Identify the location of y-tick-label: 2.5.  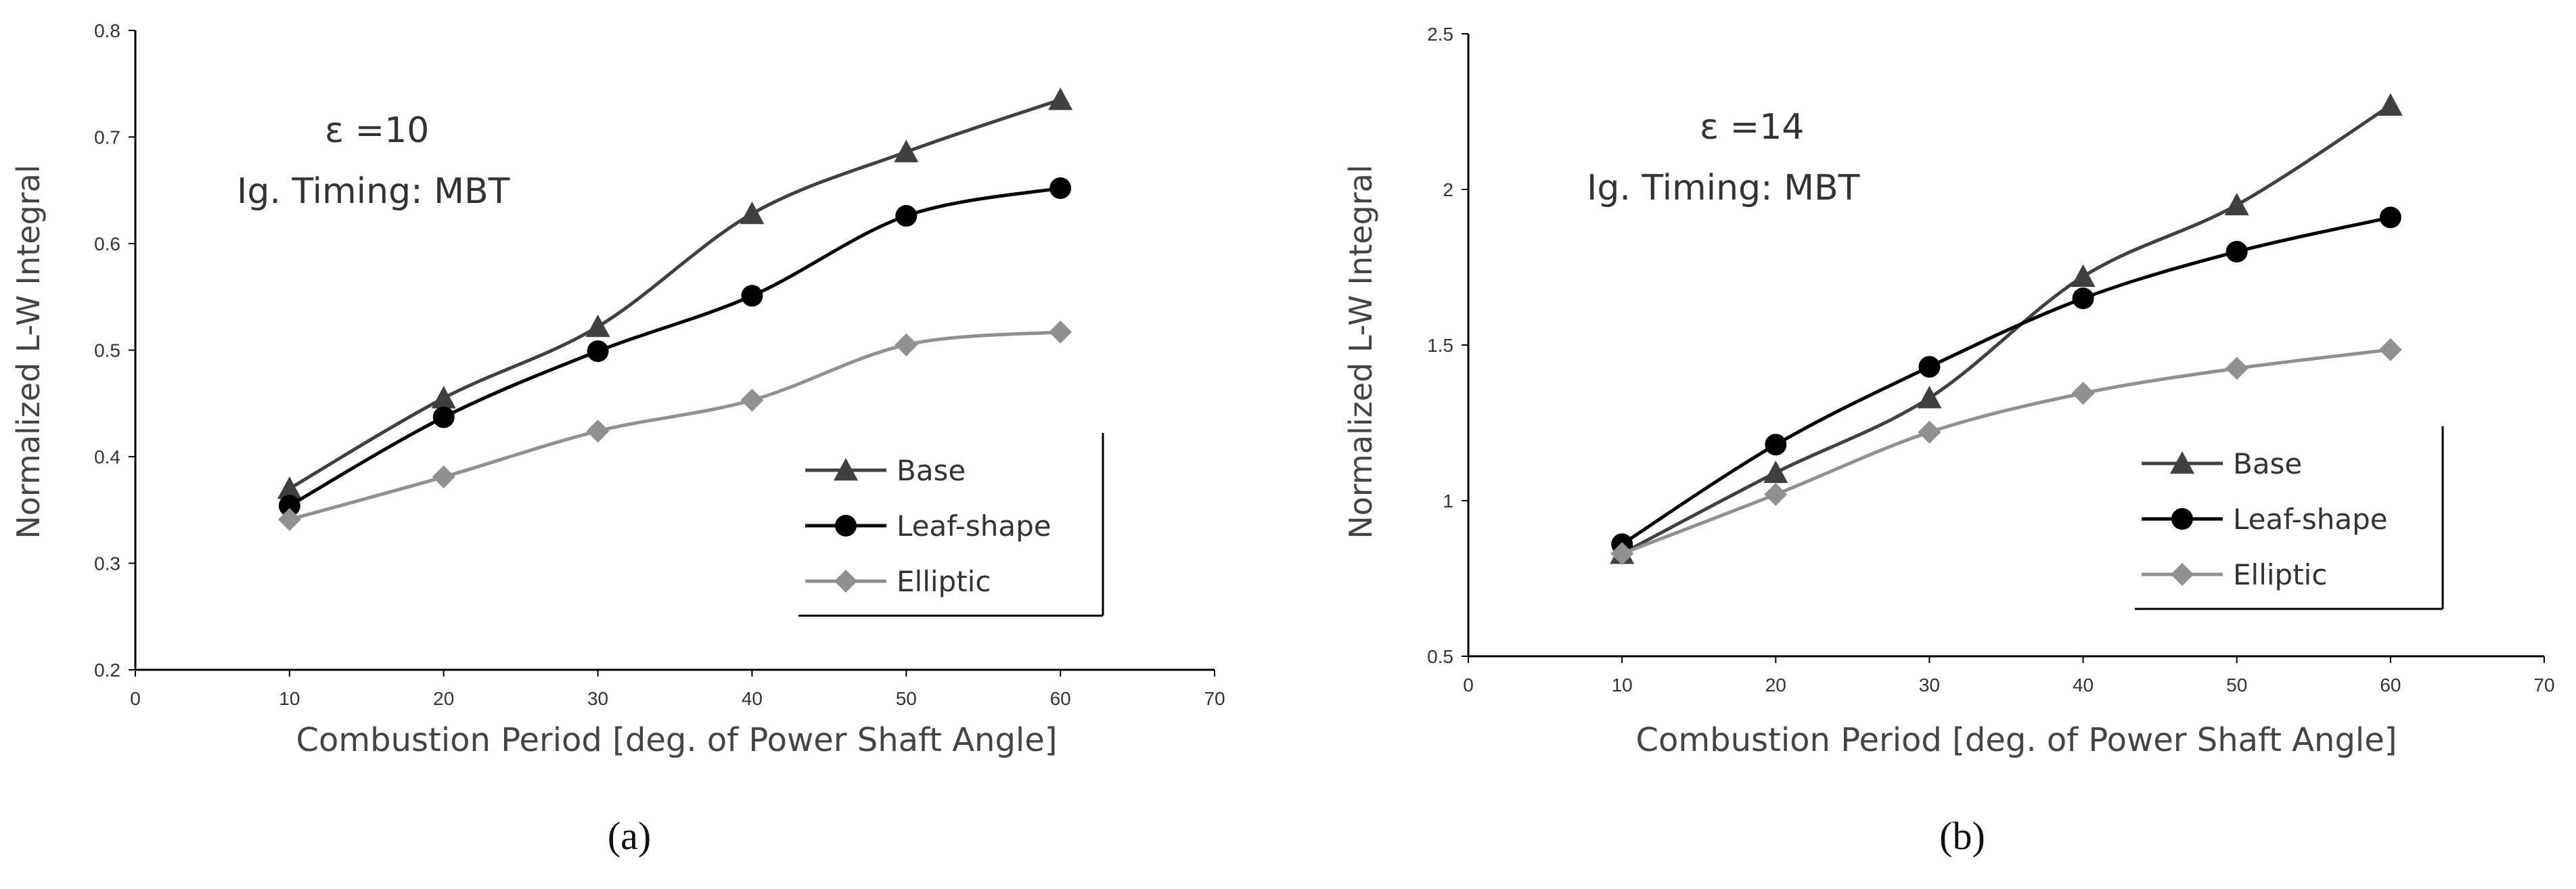
(1440, 34).